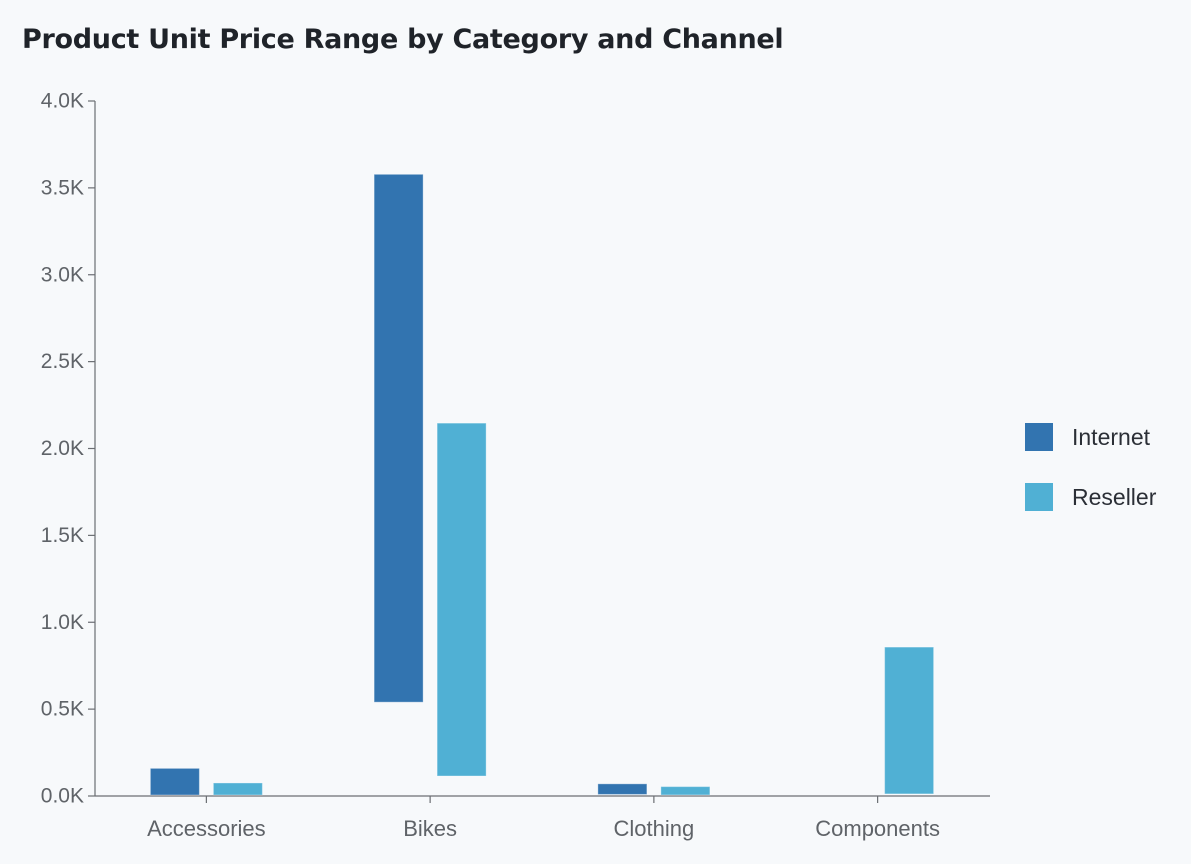 The height and width of the screenshot is (864, 1191). What do you see at coordinates (622, 789) in the screenshot?
I see `bar-internet-clothing` at bounding box center [622, 789].